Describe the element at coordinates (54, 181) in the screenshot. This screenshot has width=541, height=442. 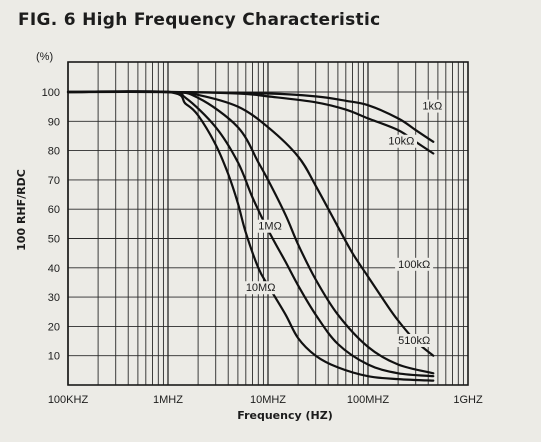
I see `y-tick-label: 70` at that location.